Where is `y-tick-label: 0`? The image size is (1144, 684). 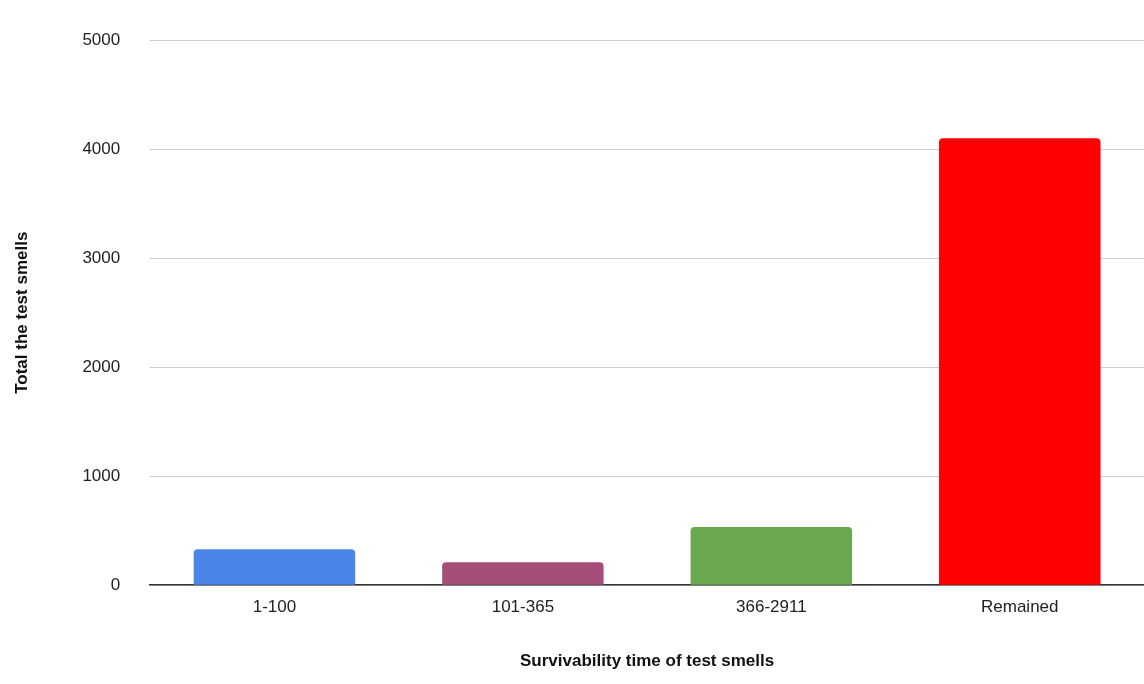 y-tick-label: 0 is located at coordinates (115, 584).